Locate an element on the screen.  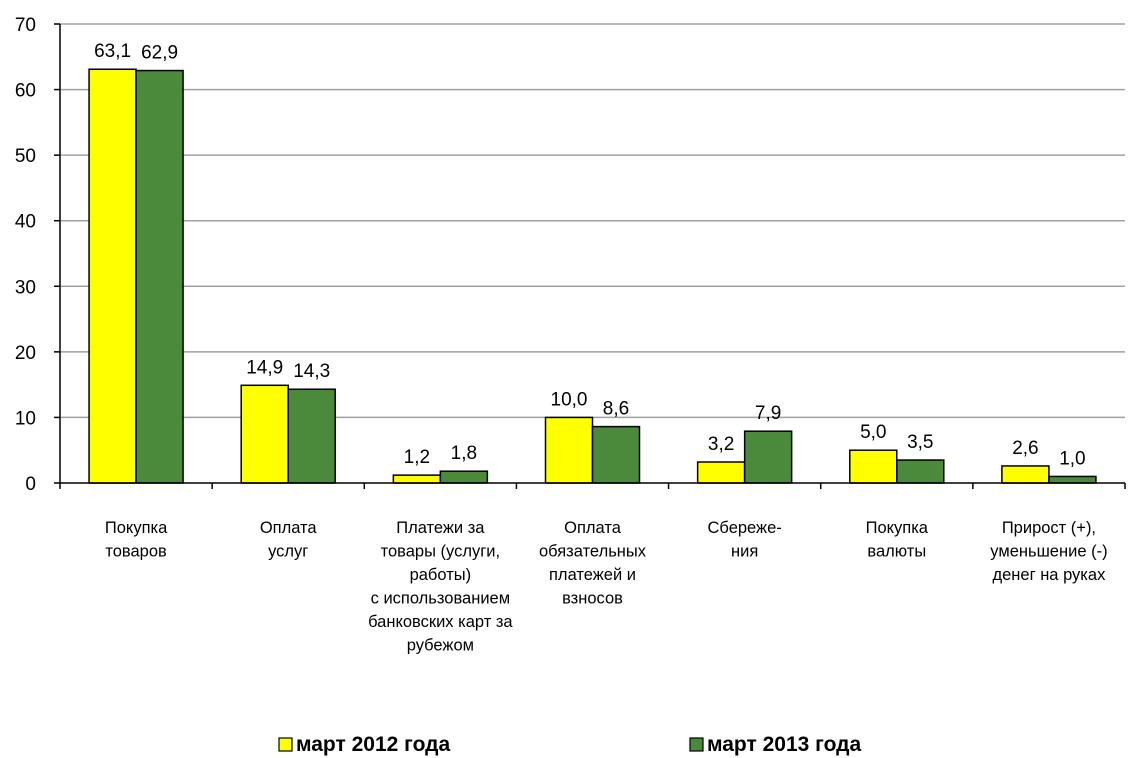
data-label: 2,6 is located at coordinates (1025, 448).